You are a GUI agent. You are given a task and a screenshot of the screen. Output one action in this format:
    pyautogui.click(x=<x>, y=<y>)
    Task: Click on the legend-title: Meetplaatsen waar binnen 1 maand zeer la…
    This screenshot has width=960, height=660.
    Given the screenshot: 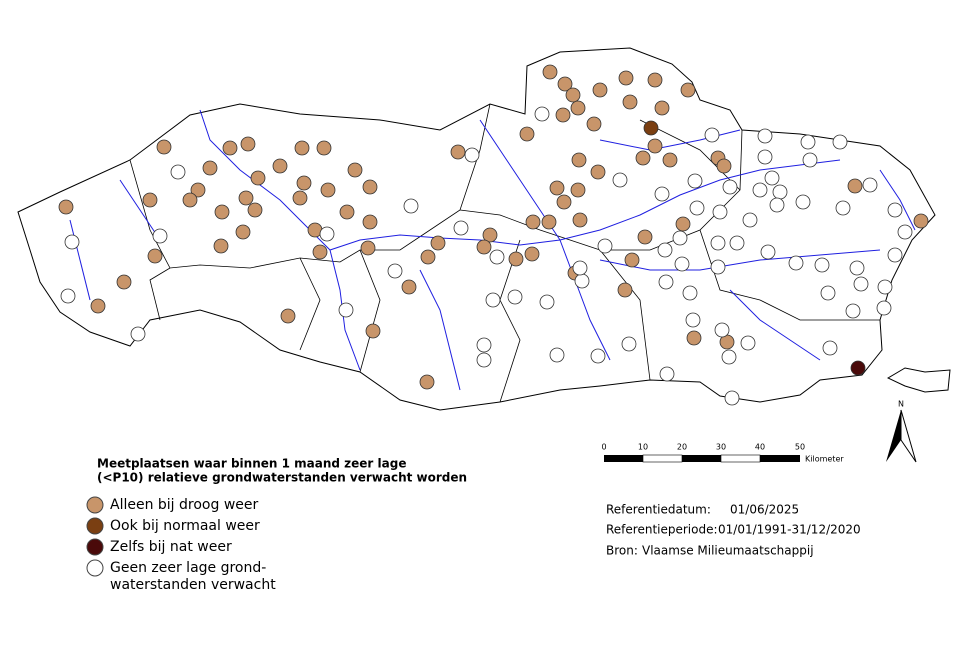 What is the action you would take?
    pyautogui.click(x=251, y=464)
    